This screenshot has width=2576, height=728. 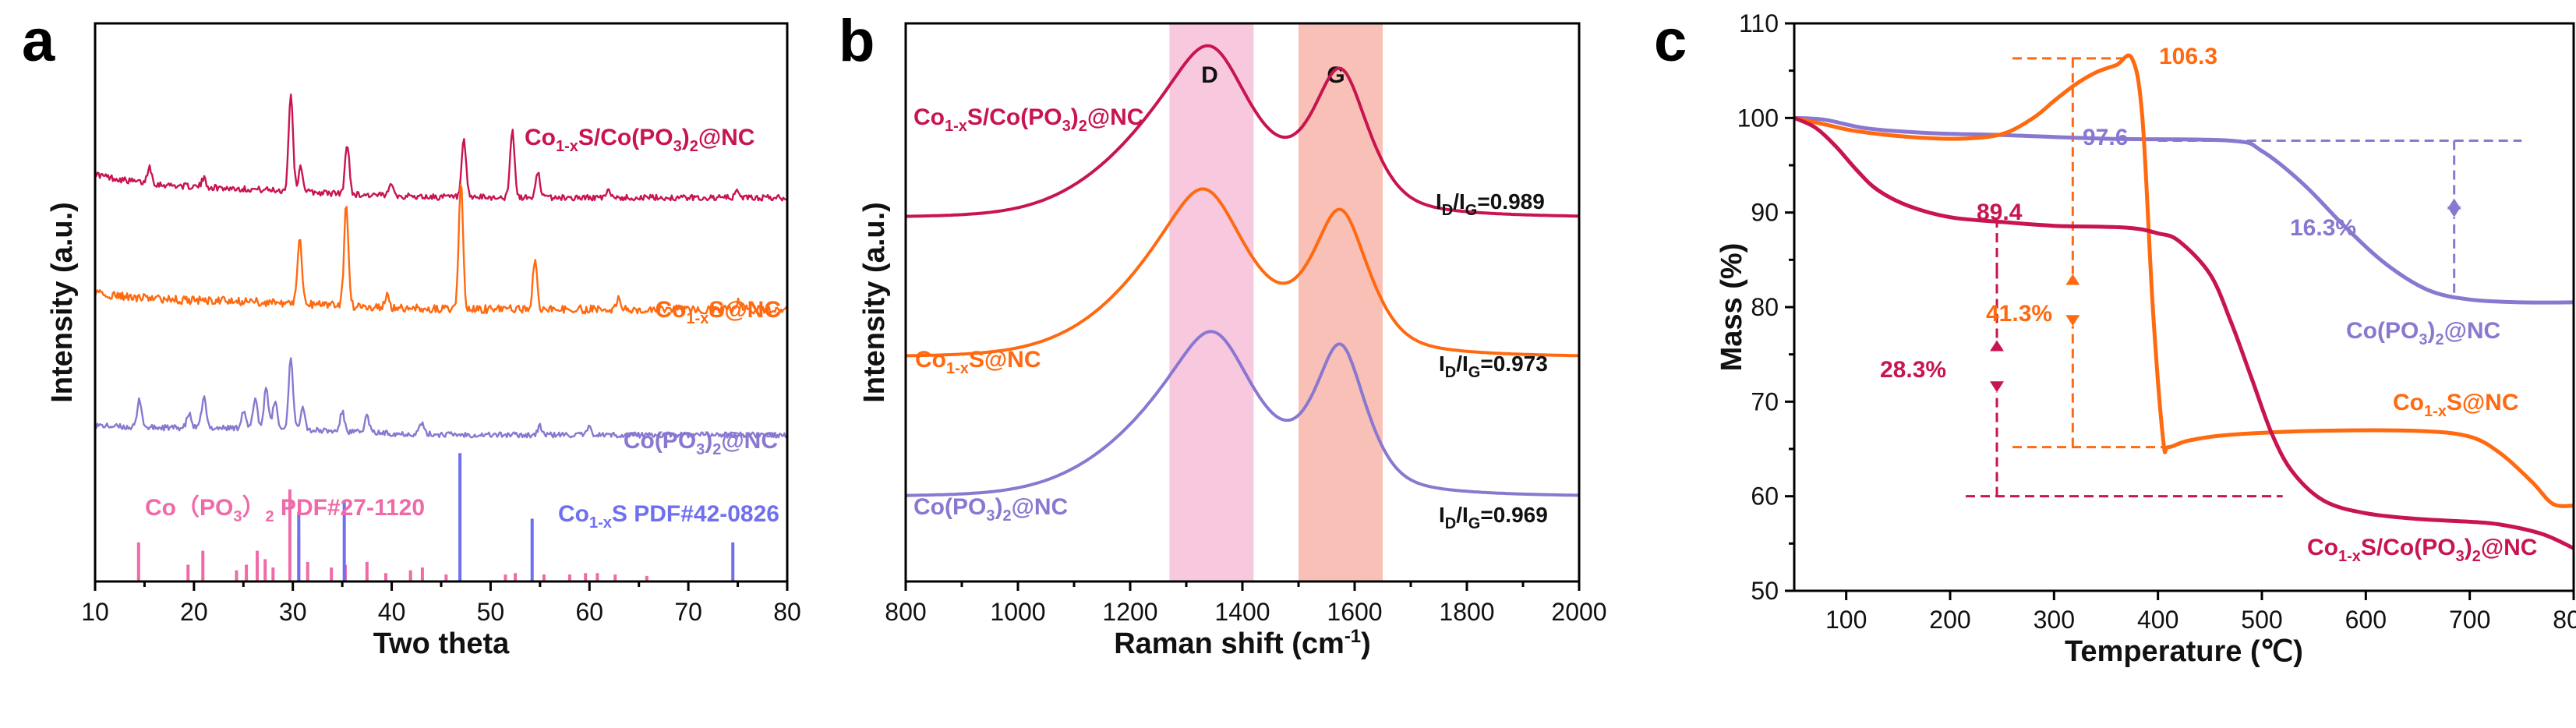 What do you see at coordinates (1493, 517) in the screenshot?
I see `ratio-label-copo: ID/IG=0.969` at bounding box center [1493, 517].